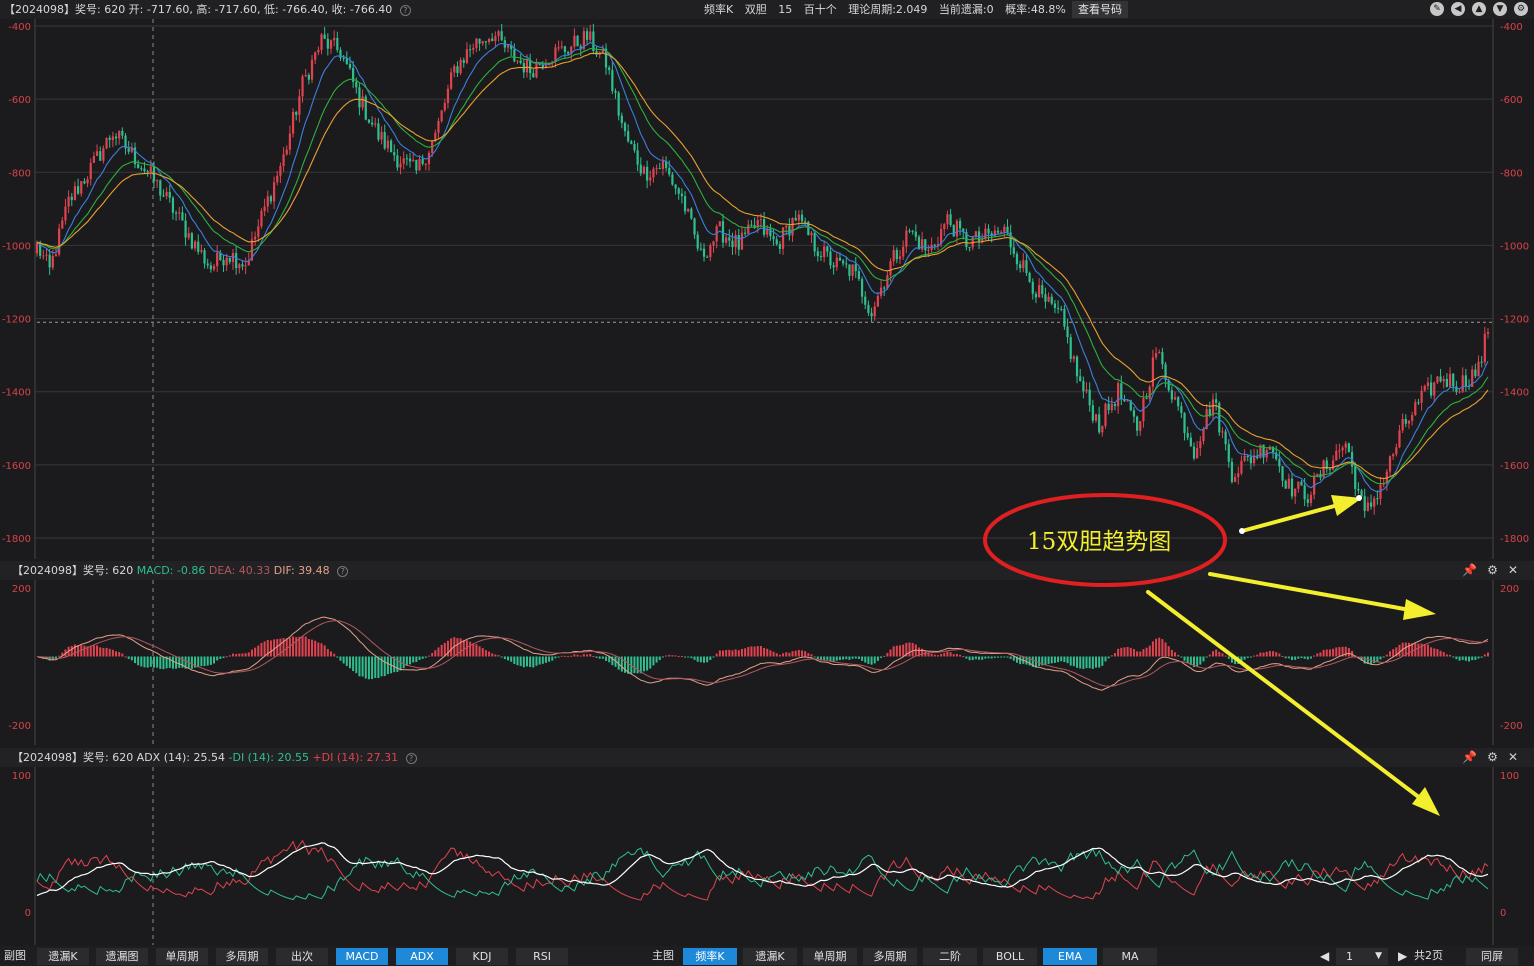  What do you see at coordinates (830, 956) in the screenshot?
I see `tab-main-single-period: 单周期` at bounding box center [830, 956].